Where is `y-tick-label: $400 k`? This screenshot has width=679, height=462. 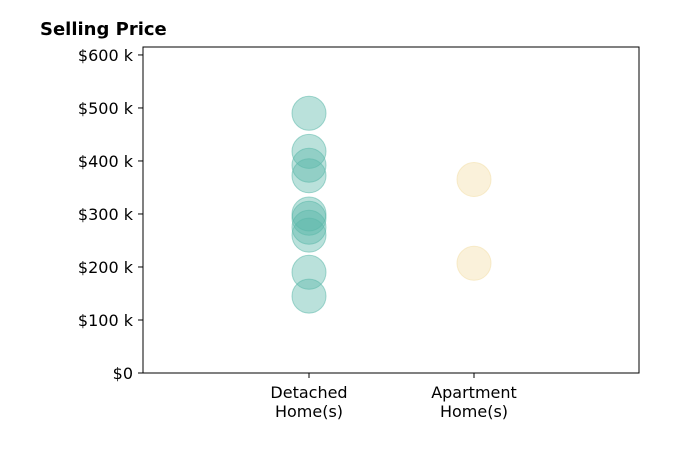 y-tick-label: $400 k is located at coordinates (106, 161).